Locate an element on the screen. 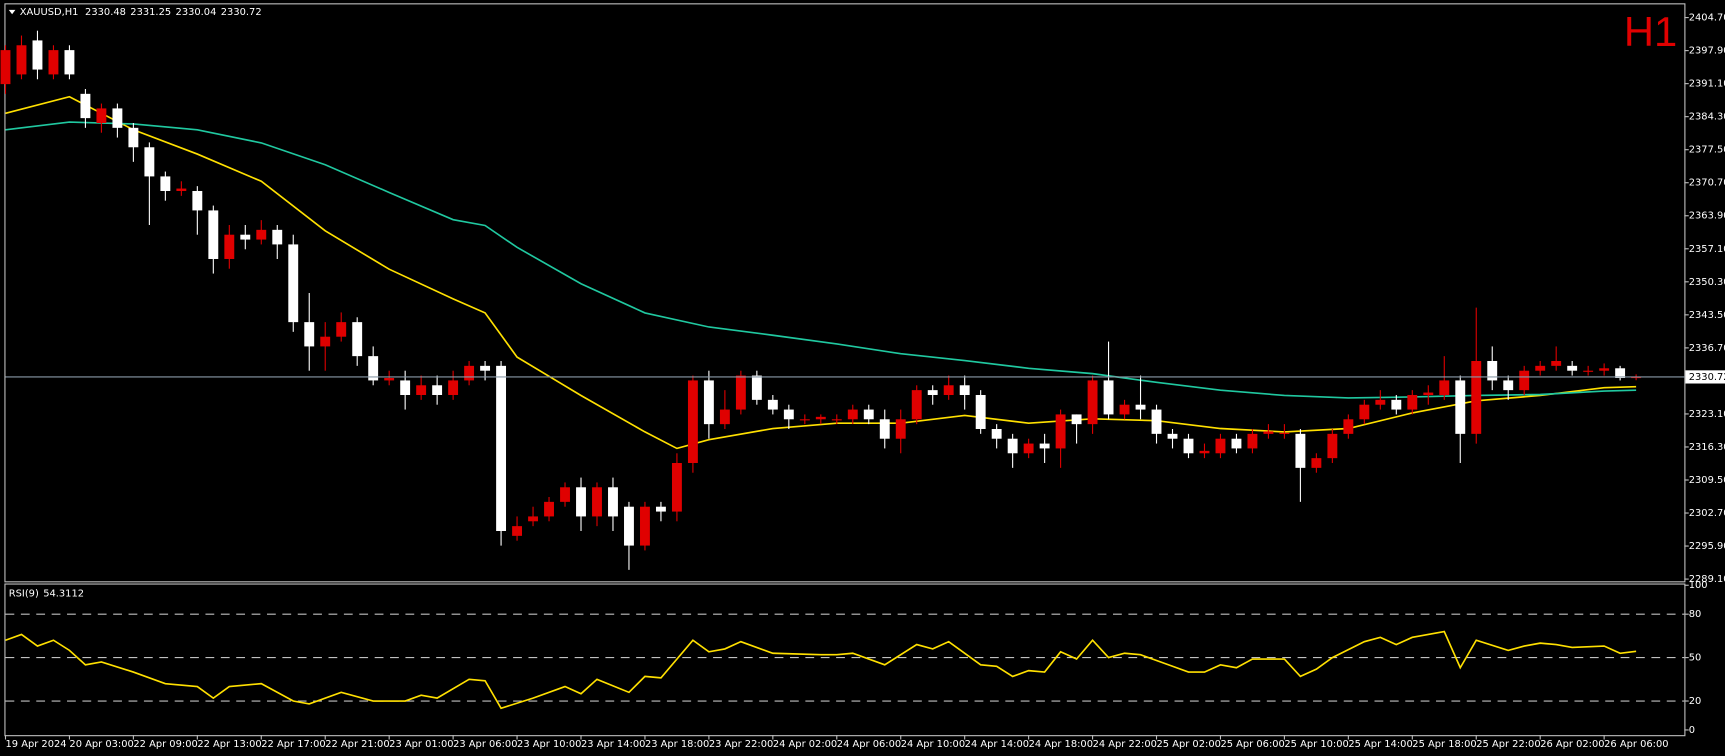  rsi-y-tick-label: 100 is located at coordinates (1698, 585).